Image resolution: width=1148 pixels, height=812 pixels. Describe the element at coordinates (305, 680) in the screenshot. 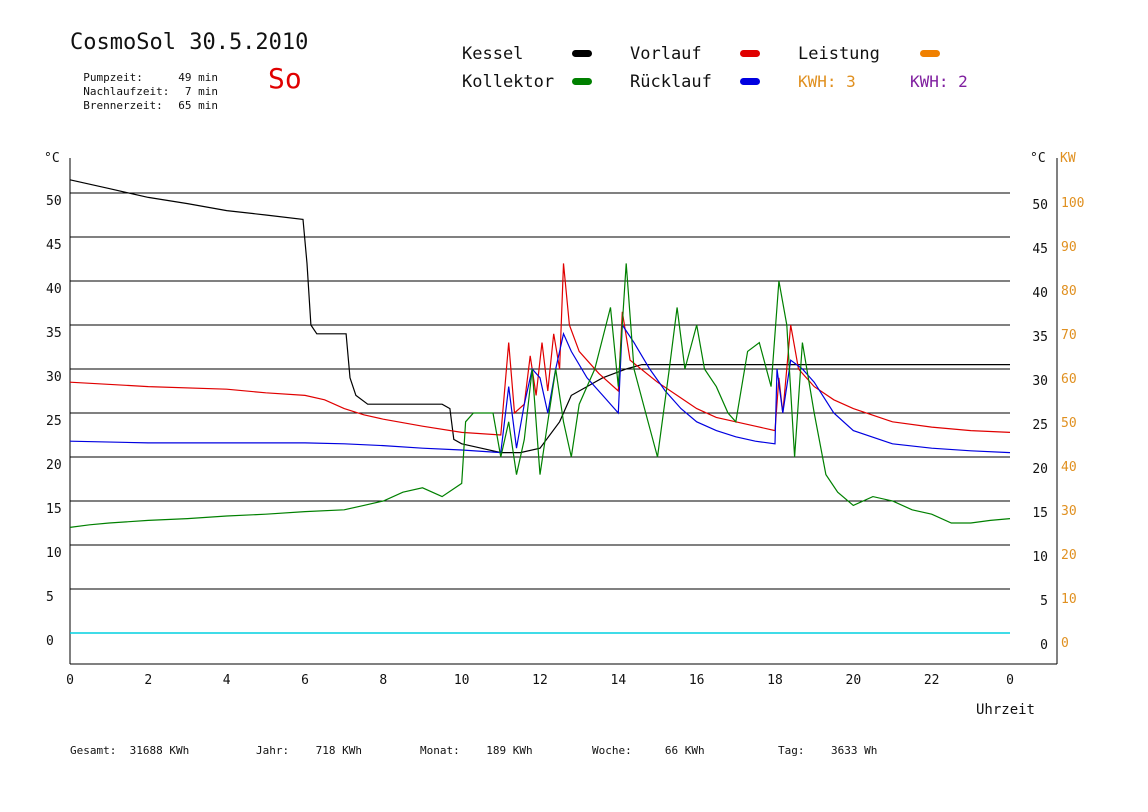

I see `x-tick-label: 6` at that location.